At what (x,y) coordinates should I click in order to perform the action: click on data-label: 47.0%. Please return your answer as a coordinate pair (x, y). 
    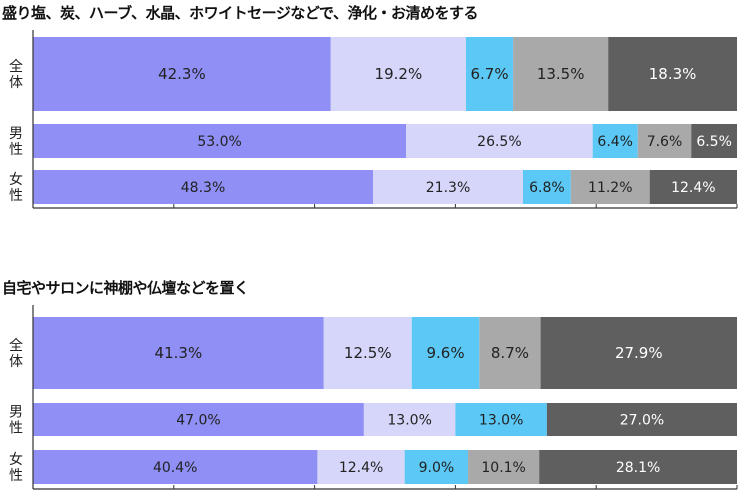
    Looking at the image, I should click on (198, 421).